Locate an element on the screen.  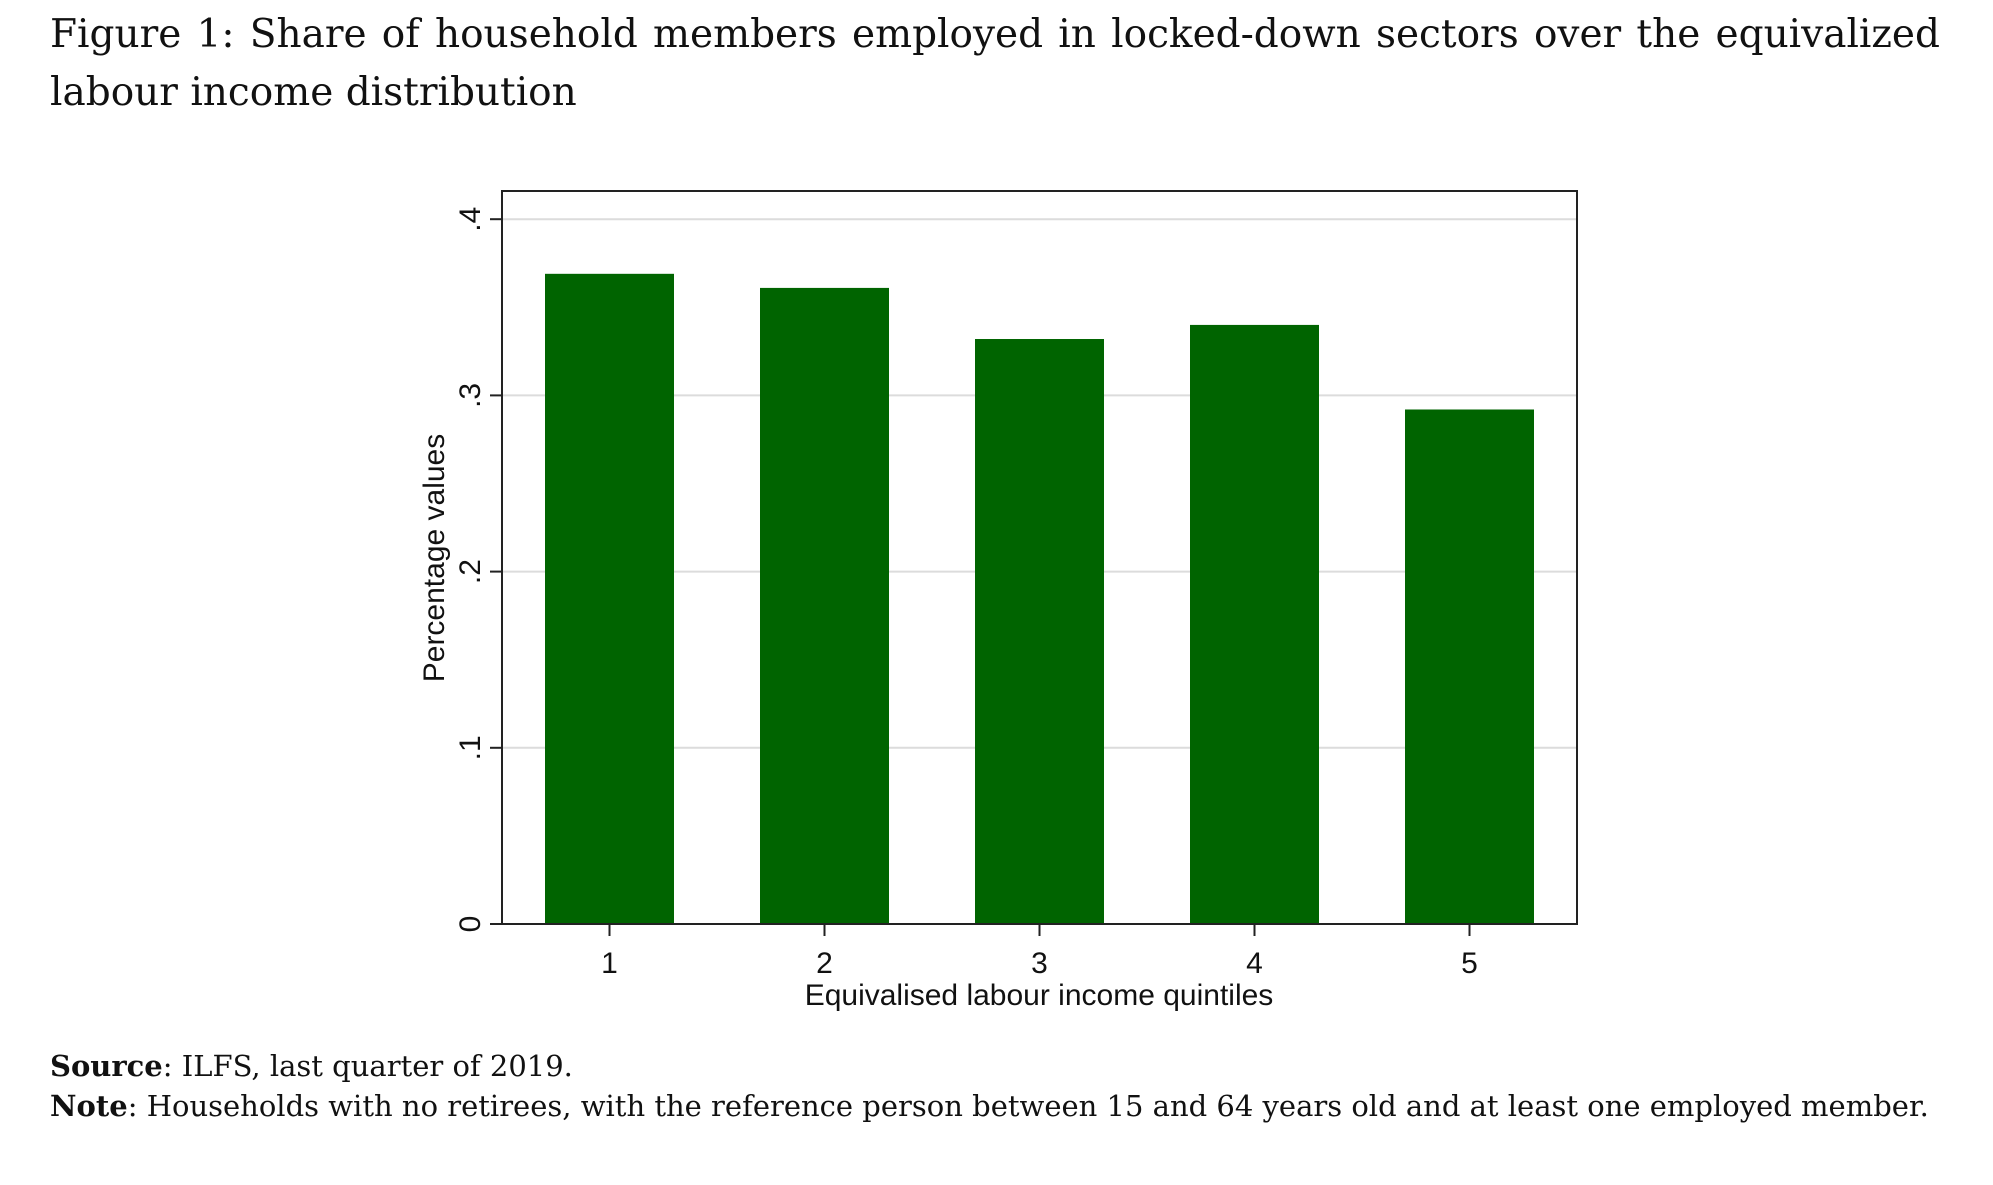
y-axis-ticks: 0 .1 .2 .3 .4 is located at coordinates (478, 570).